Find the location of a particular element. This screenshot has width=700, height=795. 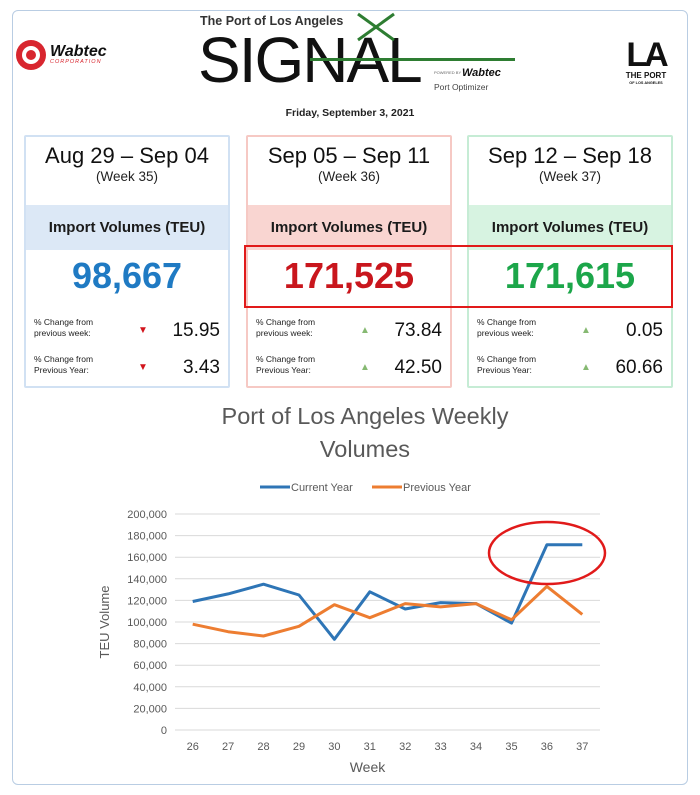

port-of-la-logo: LA THE PORT OF LOS ANGELES is located at coordinates (646, 61).